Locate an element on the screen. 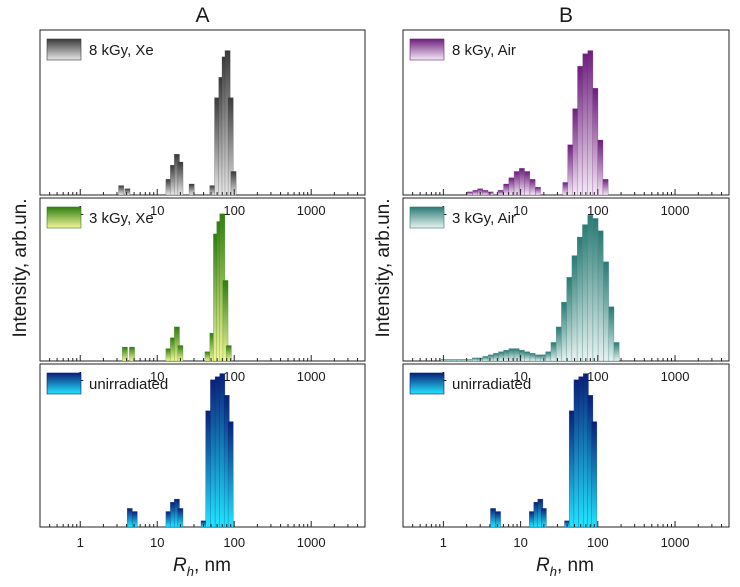 The width and height of the screenshot is (740, 587). legend: unirradiated is located at coordinates (107, 383).